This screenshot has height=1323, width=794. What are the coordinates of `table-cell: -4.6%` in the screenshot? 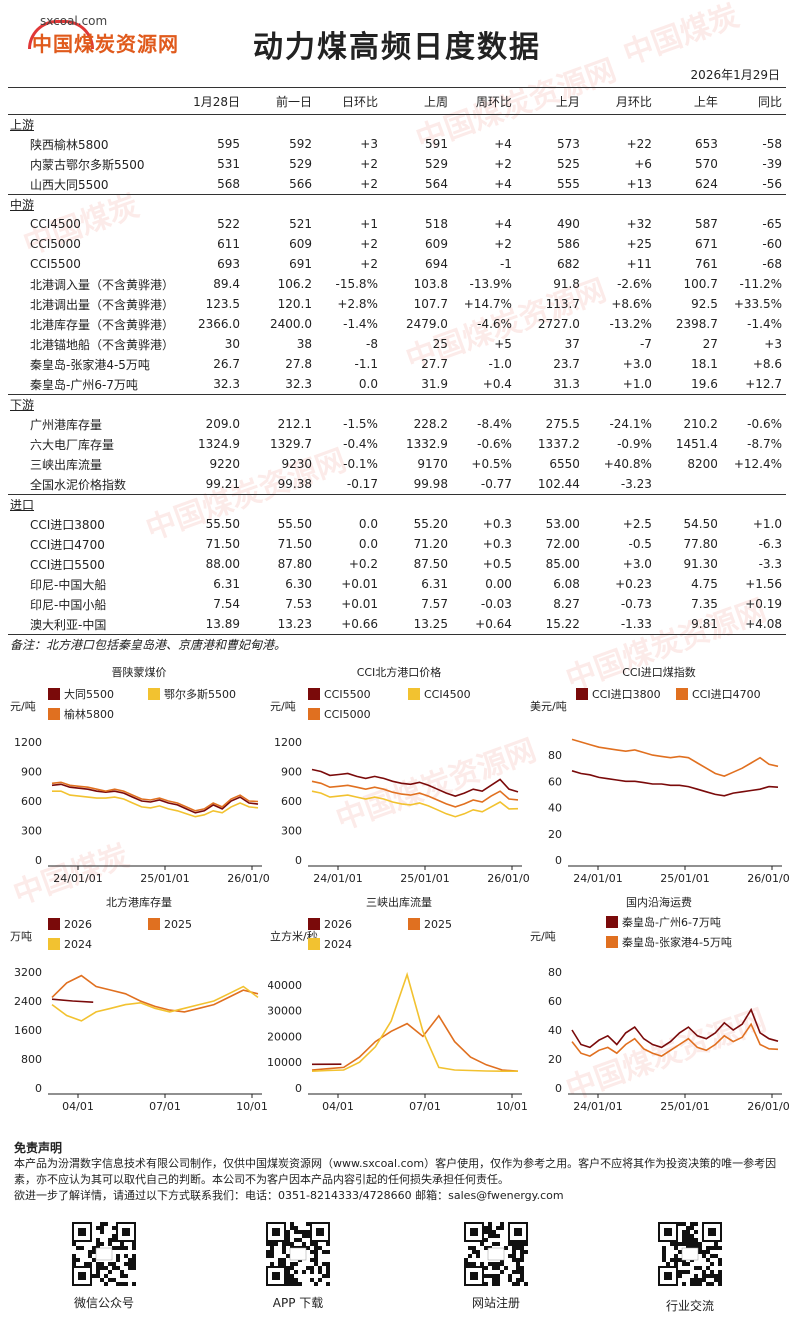 It's located at (494, 324).